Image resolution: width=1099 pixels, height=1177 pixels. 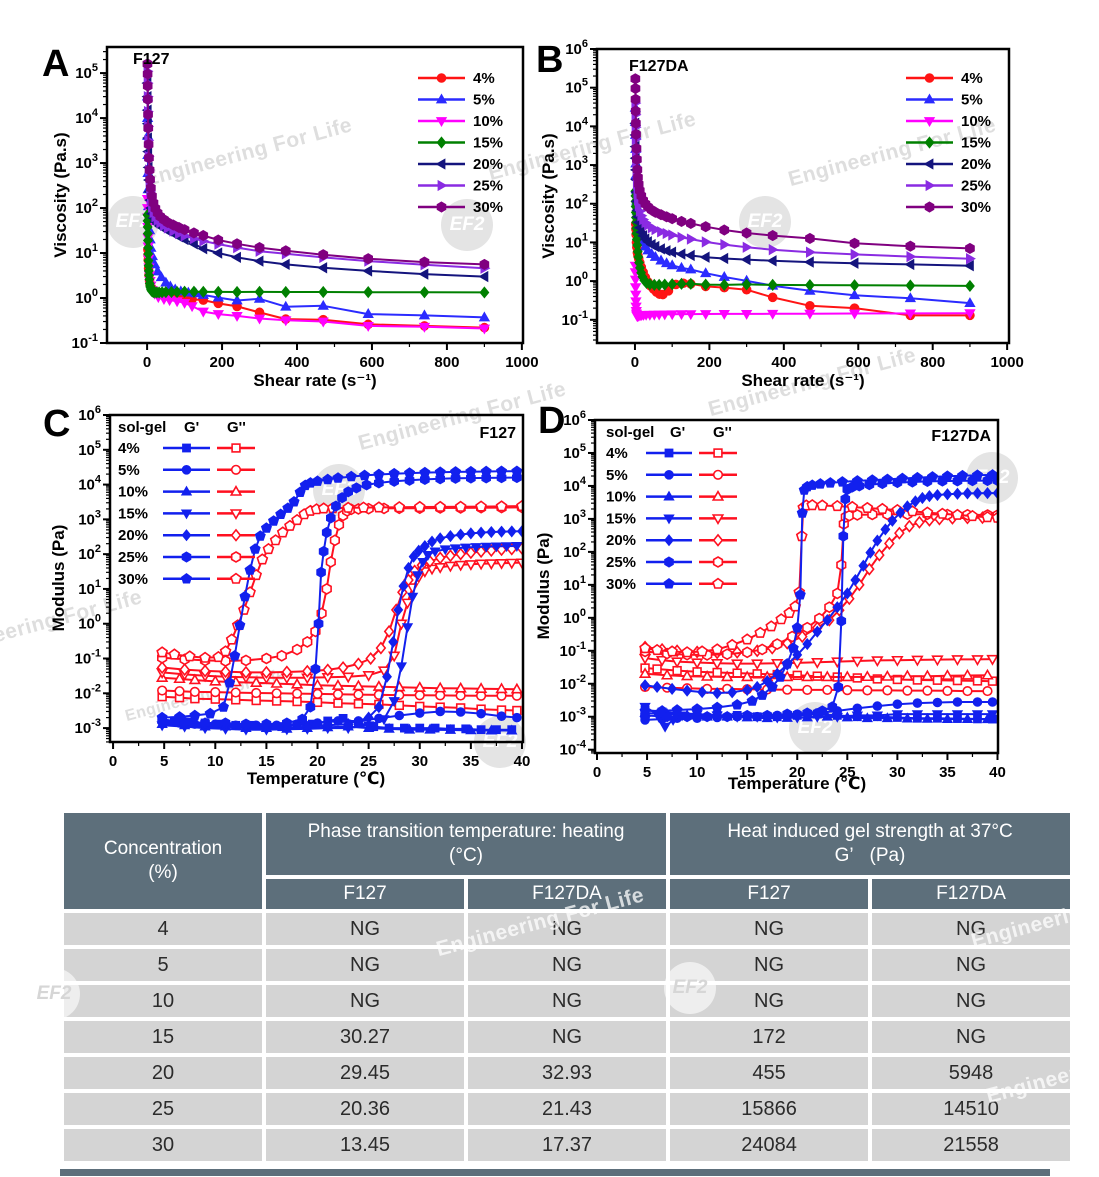 I want to click on series-B-30%, so click(x=802, y=163).